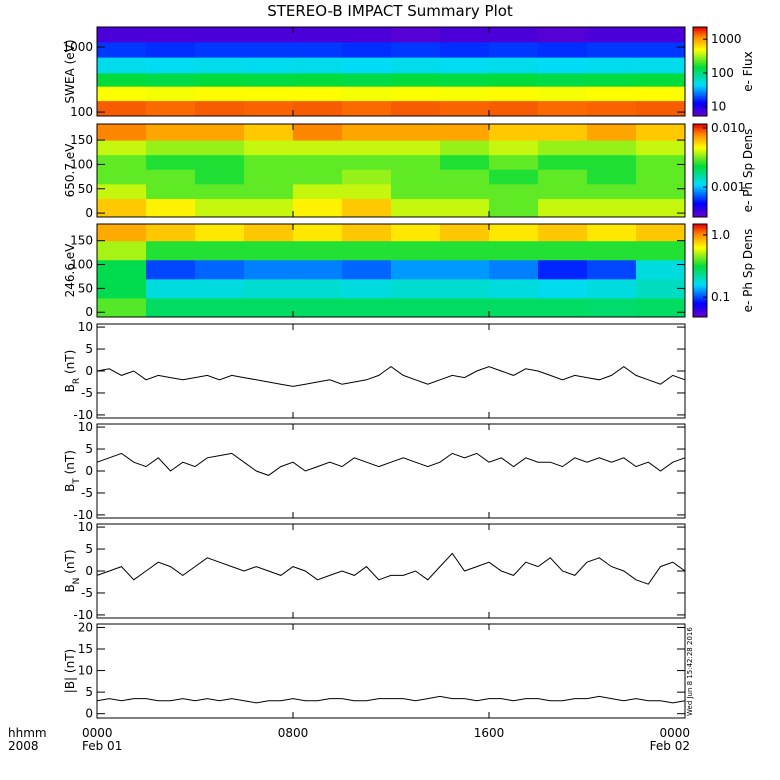 Image resolution: width=780 pixels, height=780 pixels. Describe the element at coordinates (77, 481) in the screenshot. I see `y-axis-label-part: T` at that location.